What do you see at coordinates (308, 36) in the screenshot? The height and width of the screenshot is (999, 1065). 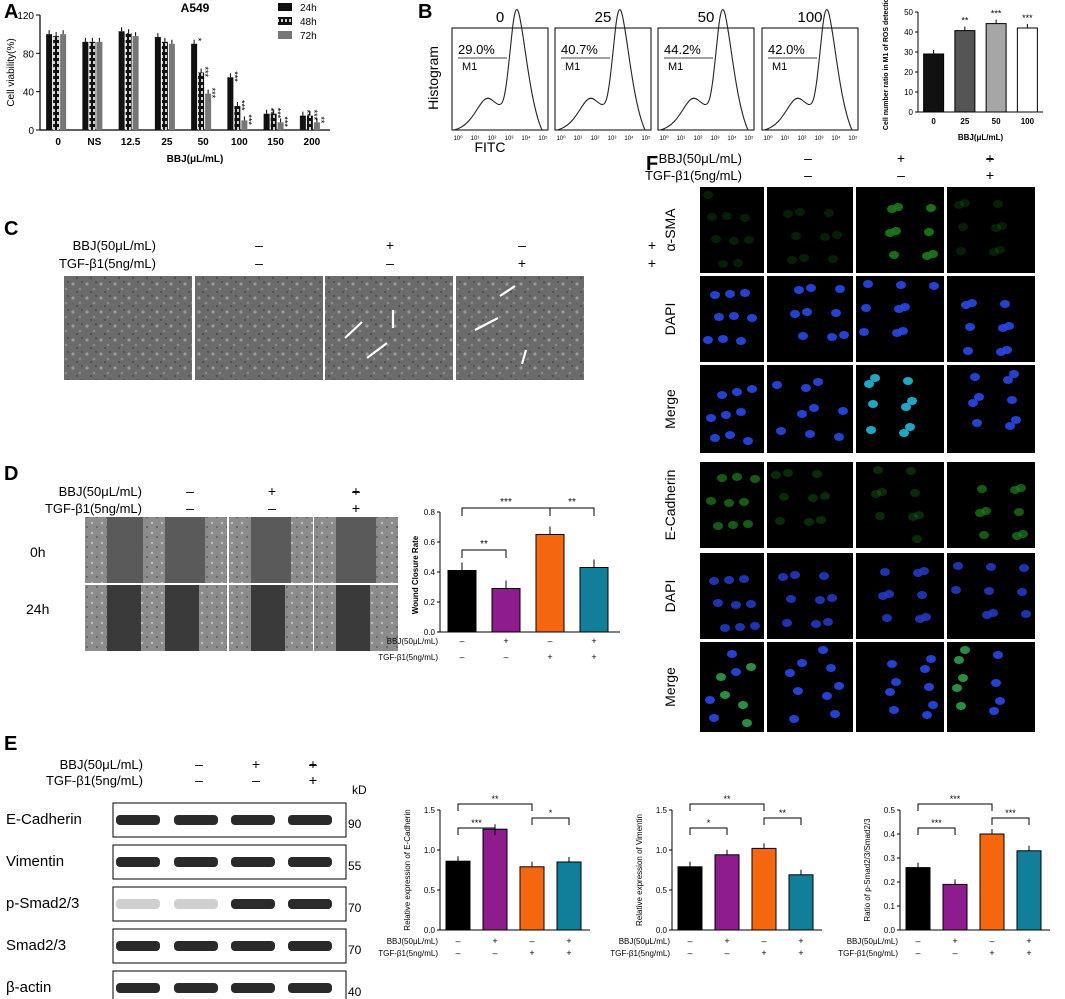 I see `legend-entry: 72h` at bounding box center [308, 36].